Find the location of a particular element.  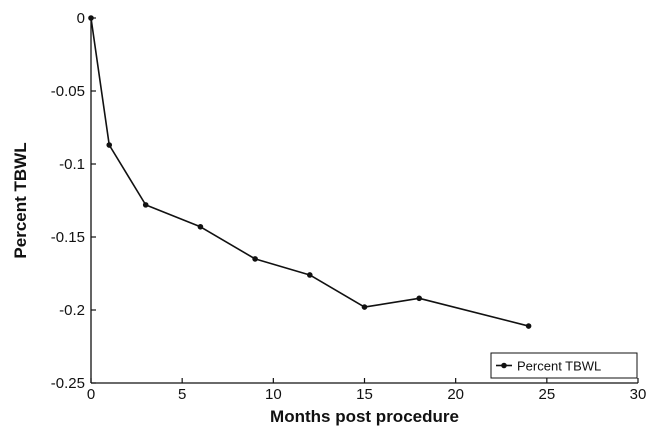

x-tick-label: 0 is located at coordinates (91, 394).